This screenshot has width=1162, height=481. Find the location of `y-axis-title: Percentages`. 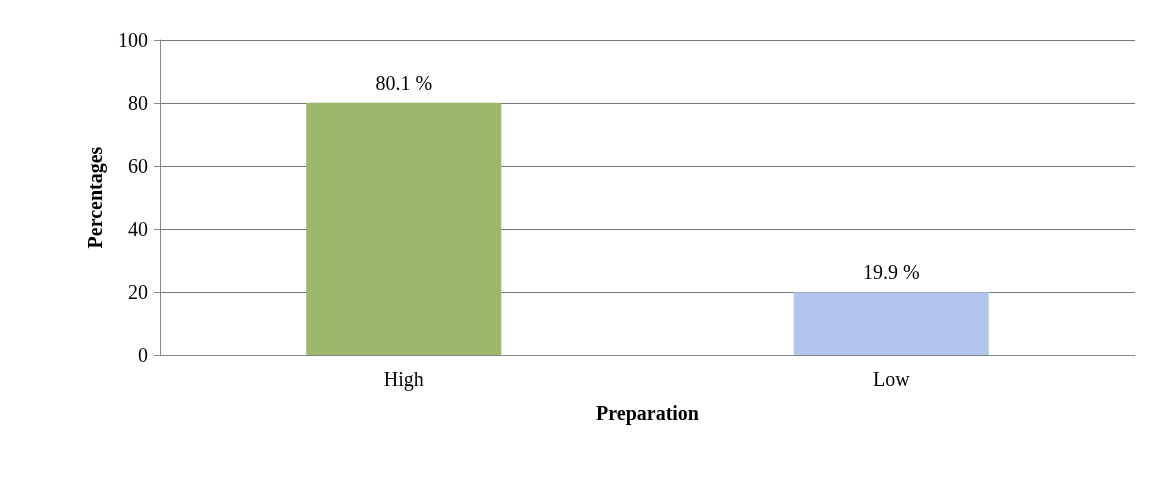

y-axis-title: Percentages is located at coordinates (95, 197).